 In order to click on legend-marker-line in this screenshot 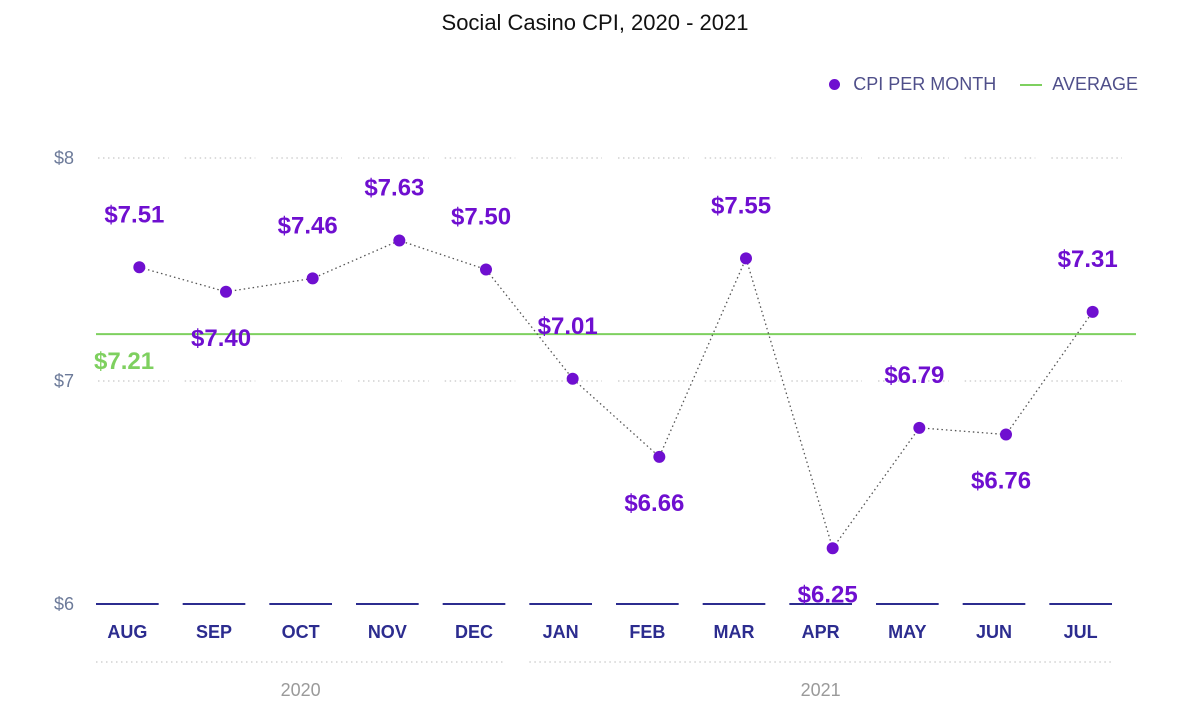, I will do `click(1031, 84)`.